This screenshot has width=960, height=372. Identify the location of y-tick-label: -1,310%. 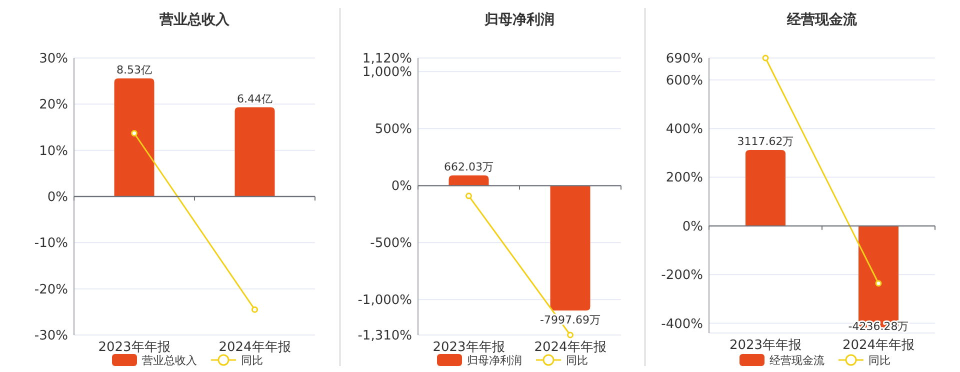
(385, 336).